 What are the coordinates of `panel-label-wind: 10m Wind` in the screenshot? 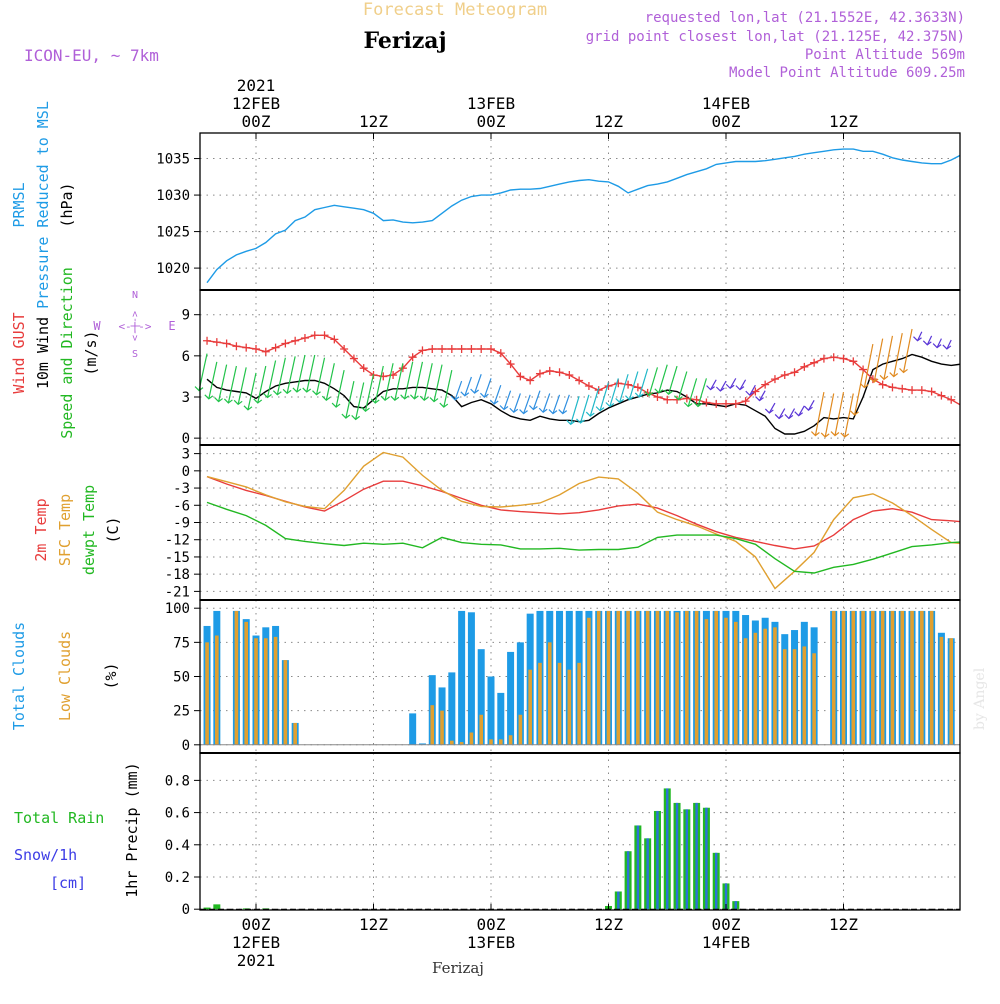 It's located at (43, 353).